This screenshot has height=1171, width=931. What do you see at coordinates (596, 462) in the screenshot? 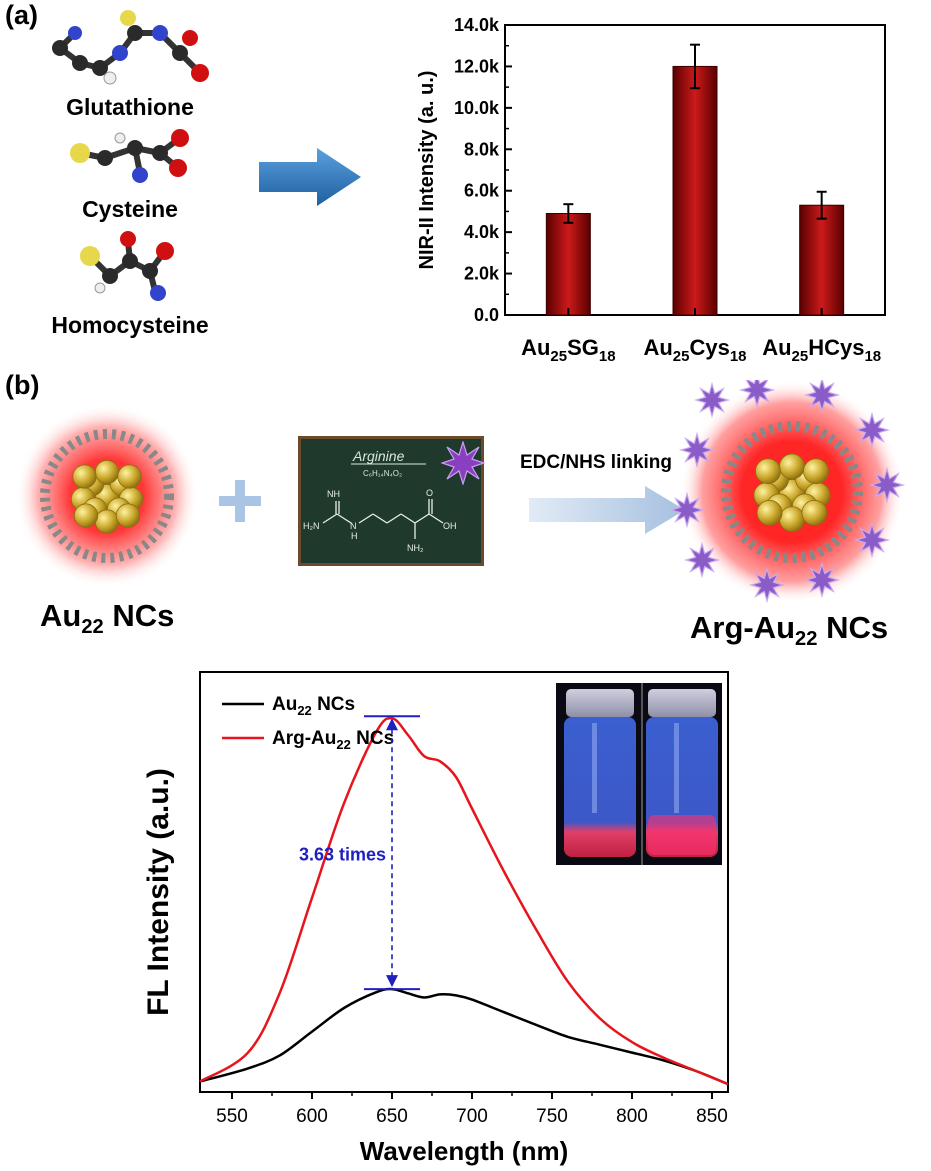
I see `edc-nhs-linking-label: EDC/NHS linking` at bounding box center [596, 462].